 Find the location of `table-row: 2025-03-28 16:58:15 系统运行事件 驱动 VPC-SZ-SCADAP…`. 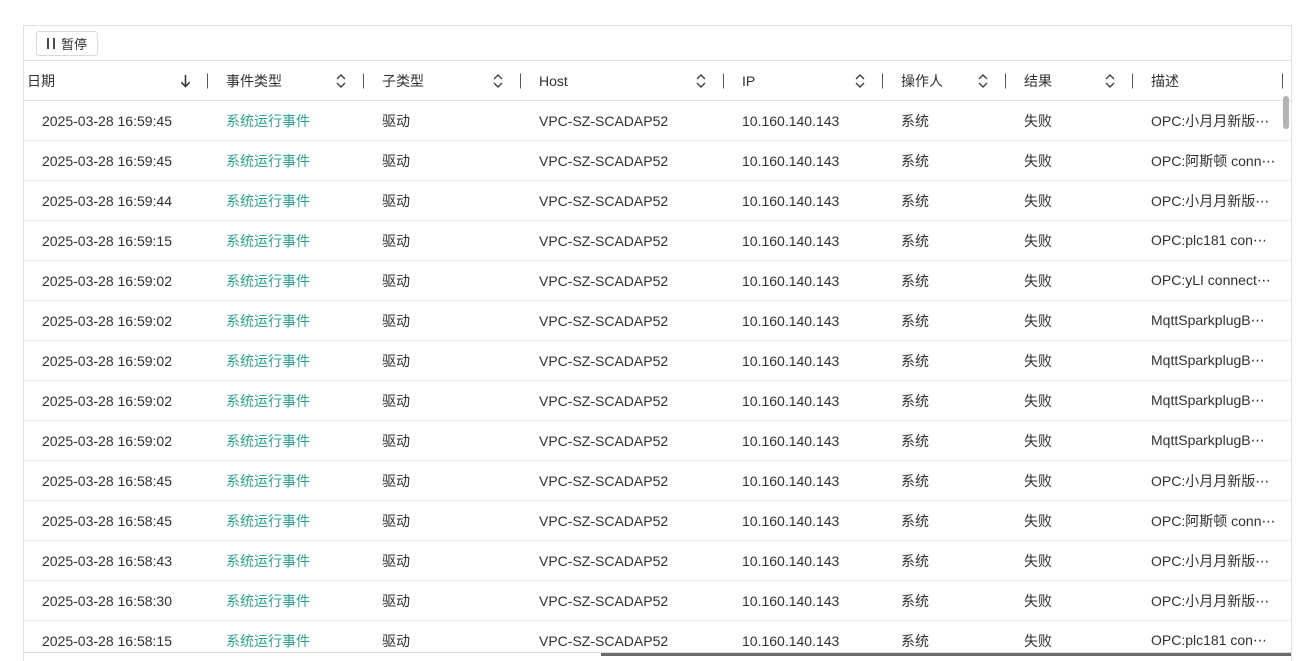

table-row: 2025-03-28 16:58:15 系统运行事件 驱动 VPC-SZ-SCADAP… is located at coordinates (657, 636).